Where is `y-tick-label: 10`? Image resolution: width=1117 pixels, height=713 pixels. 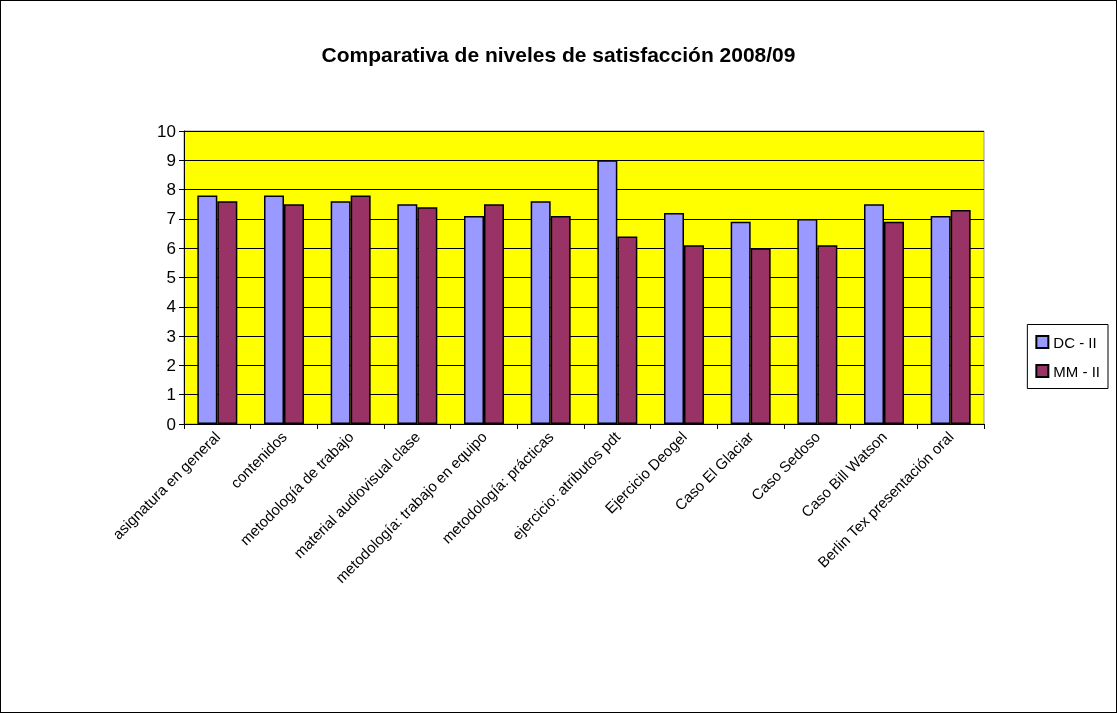
y-tick-label: 10 is located at coordinates (166, 131).